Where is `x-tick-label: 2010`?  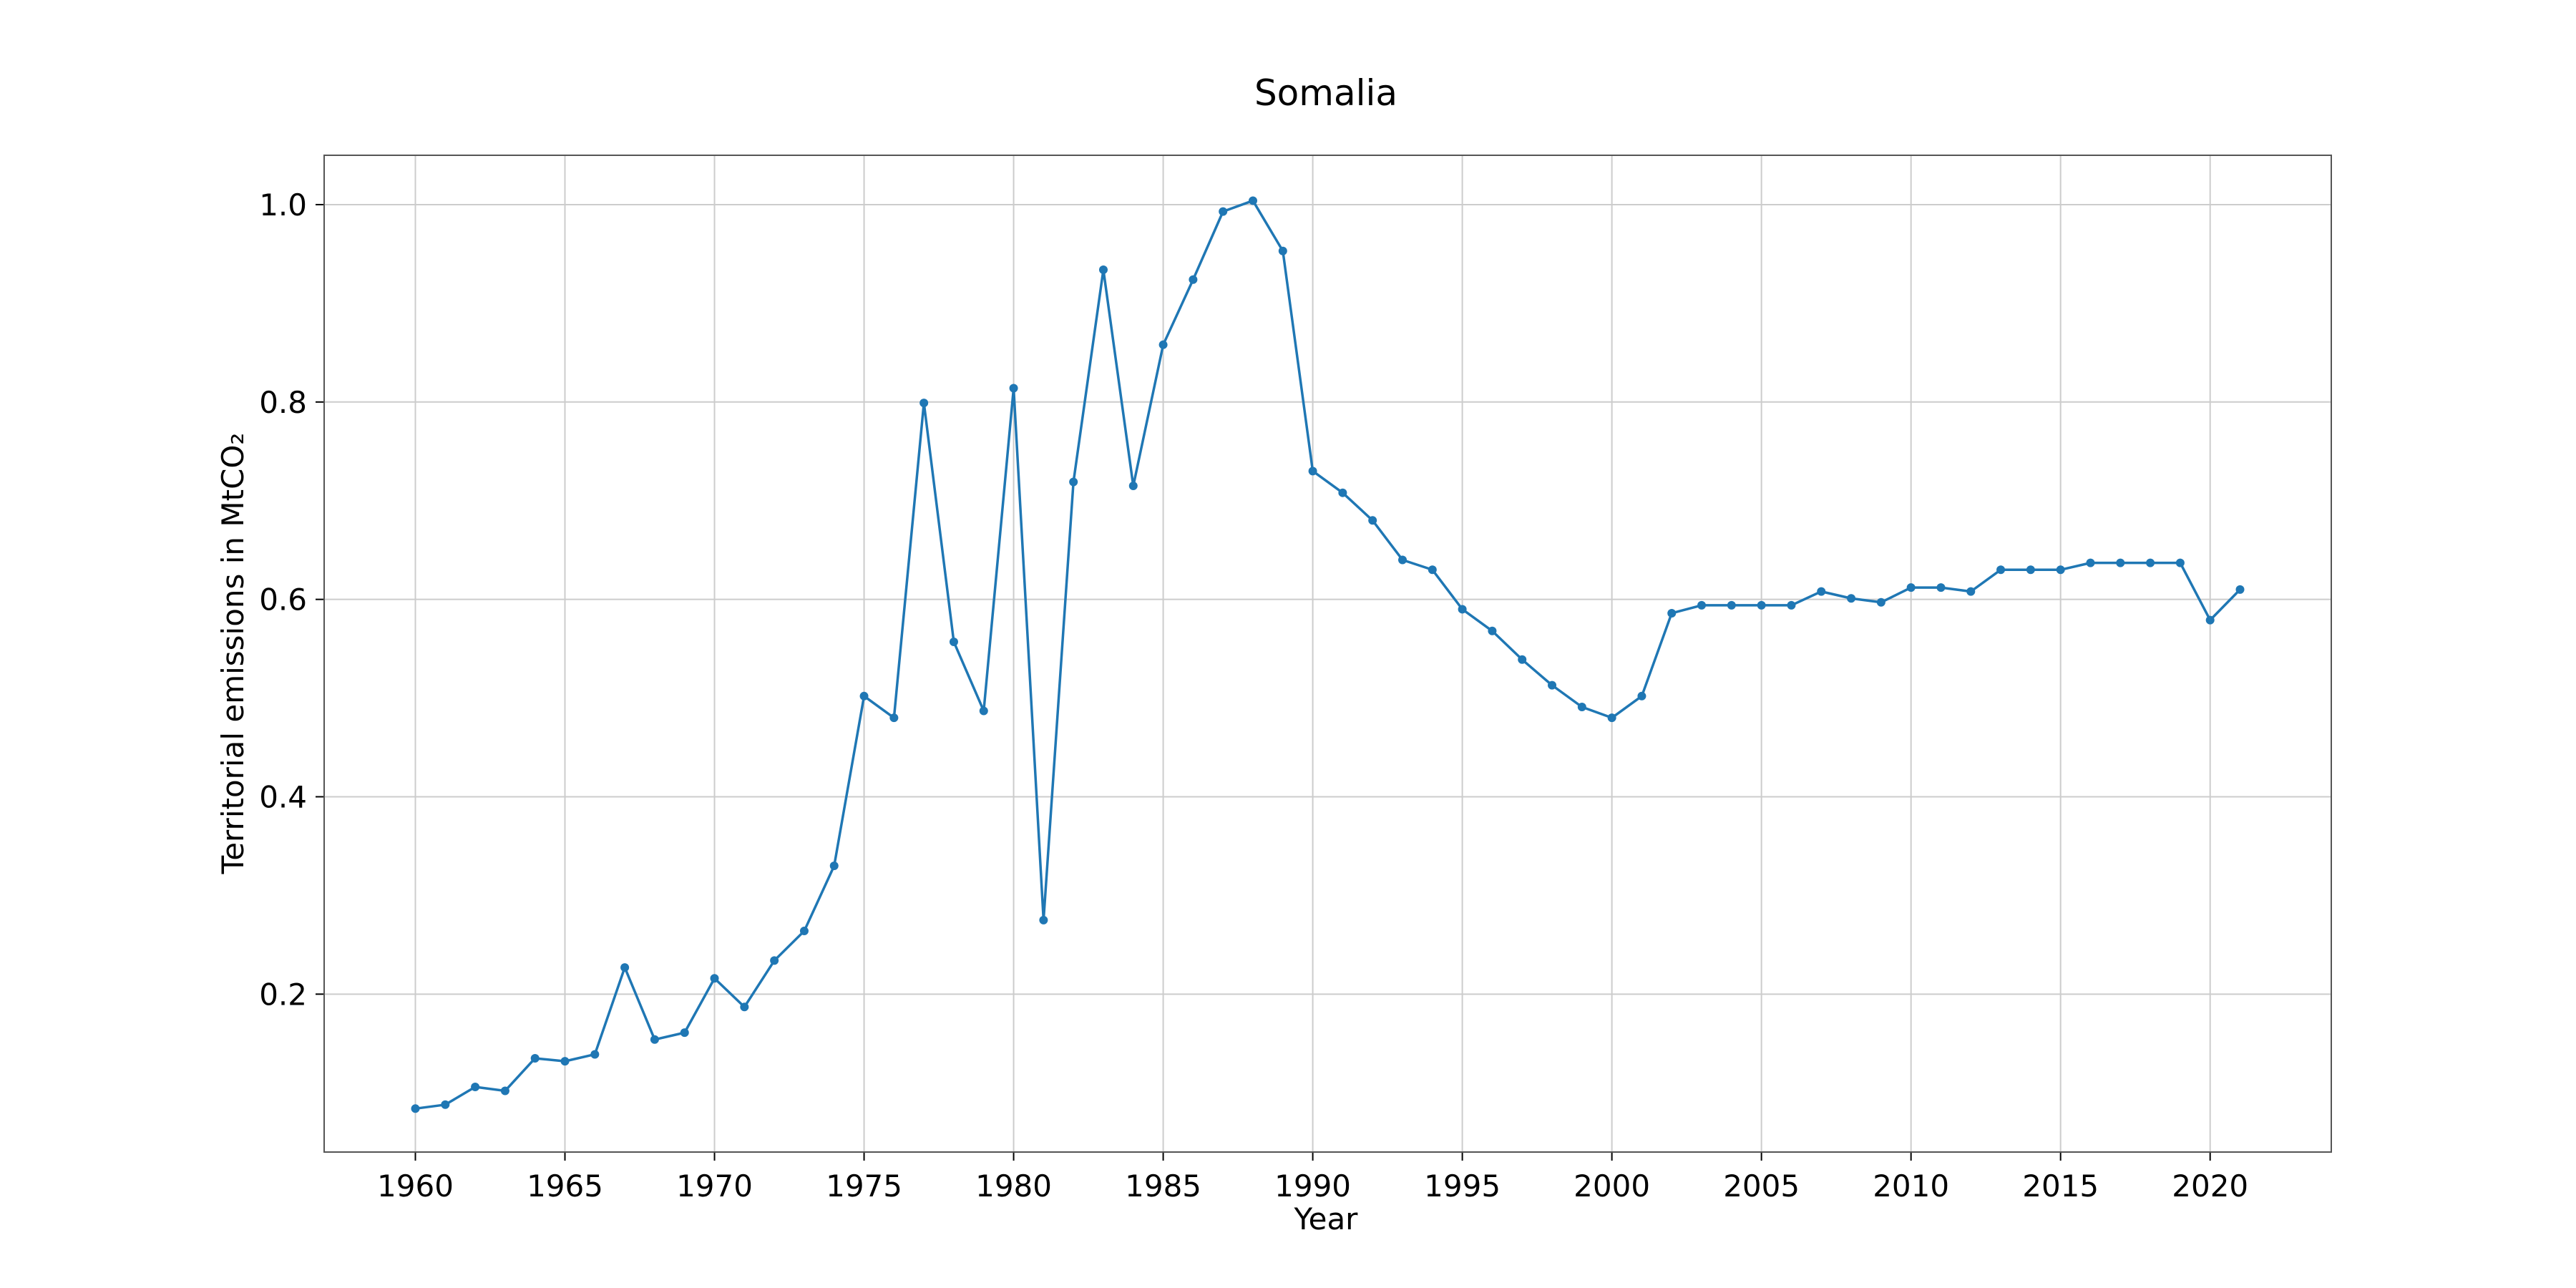 x-tick-label: 2010 is located at coordinates (1911, 1186).